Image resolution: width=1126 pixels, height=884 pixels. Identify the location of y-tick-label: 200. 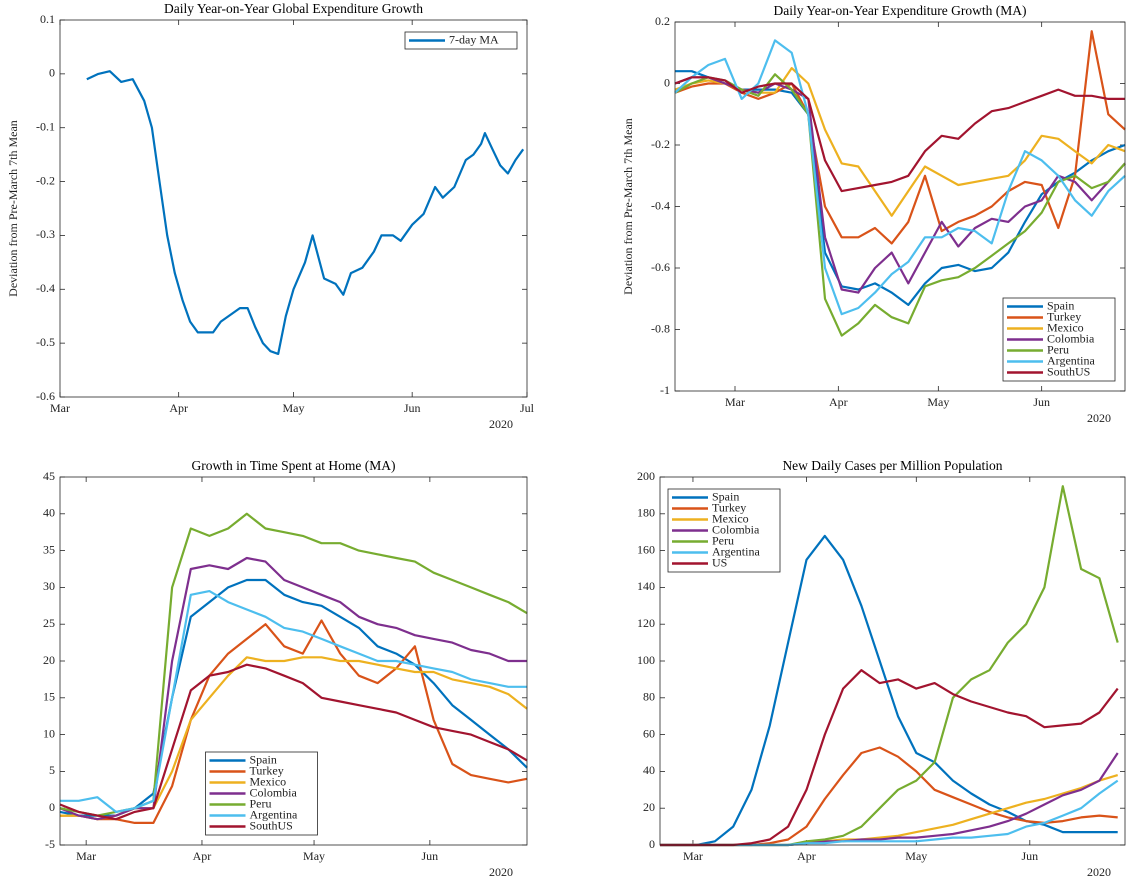
(646, 476).